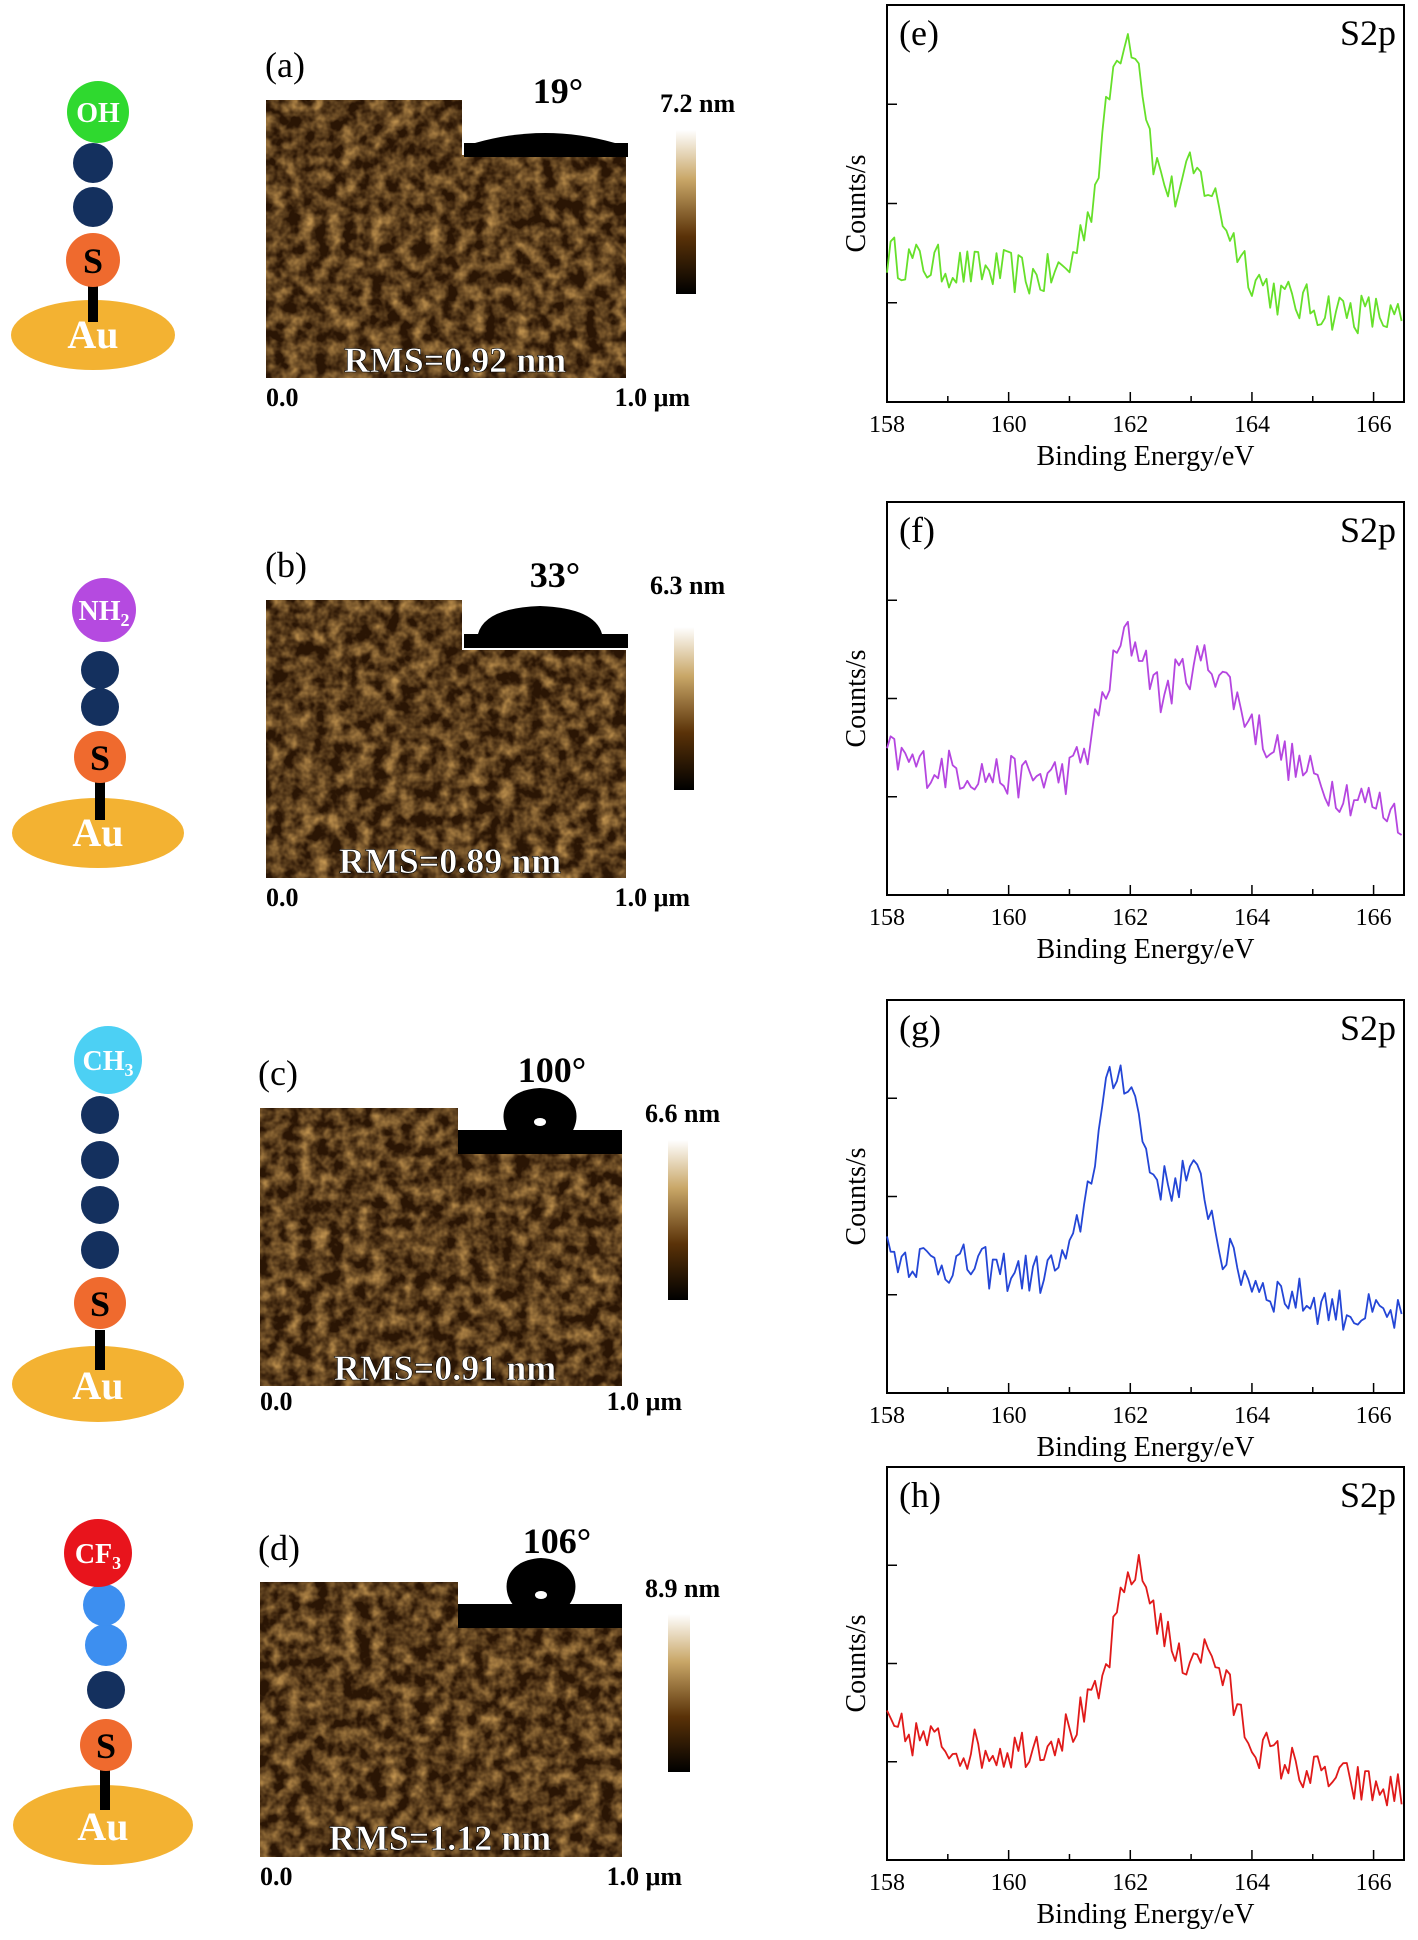 This screenshot has width=1418, height=1940. Describe the element at coordinates (98, 113) in the screenshot. I see `head-group-label: OH` at that location.